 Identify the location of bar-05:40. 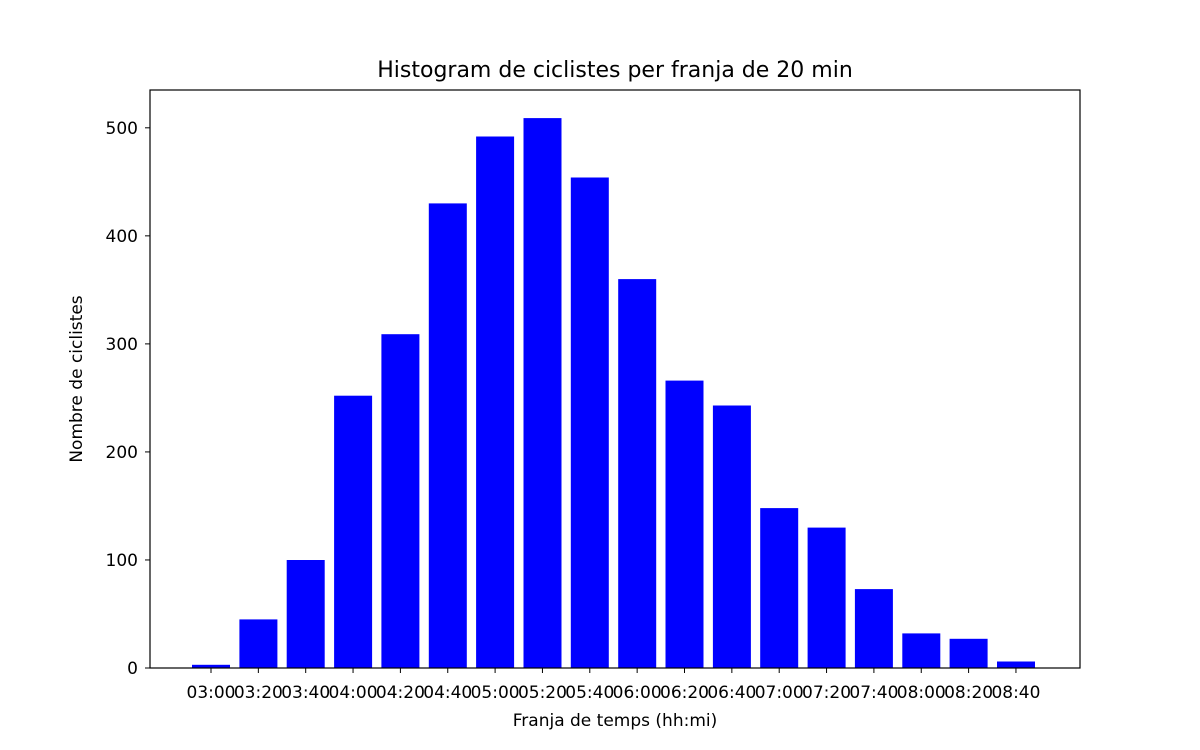
(589, 422).